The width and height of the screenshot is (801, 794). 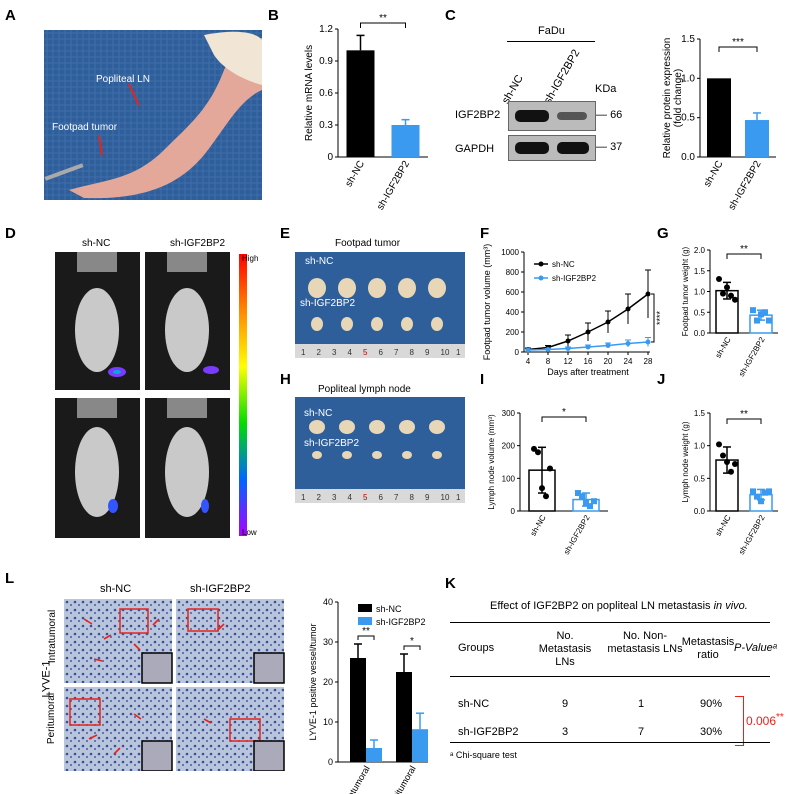 What do you see at coordinates (513, 312) in the screenshot?
I see `ytick-label-f: 400` at bounding box center [513, 312].